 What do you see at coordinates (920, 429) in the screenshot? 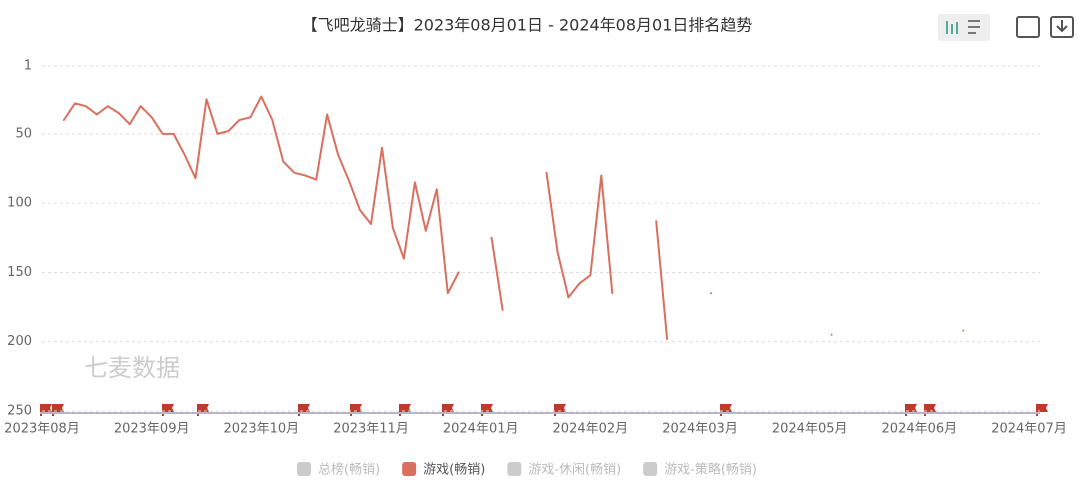
I see `x-tick-label: 2024年06月` at bounding box center [920, 429].